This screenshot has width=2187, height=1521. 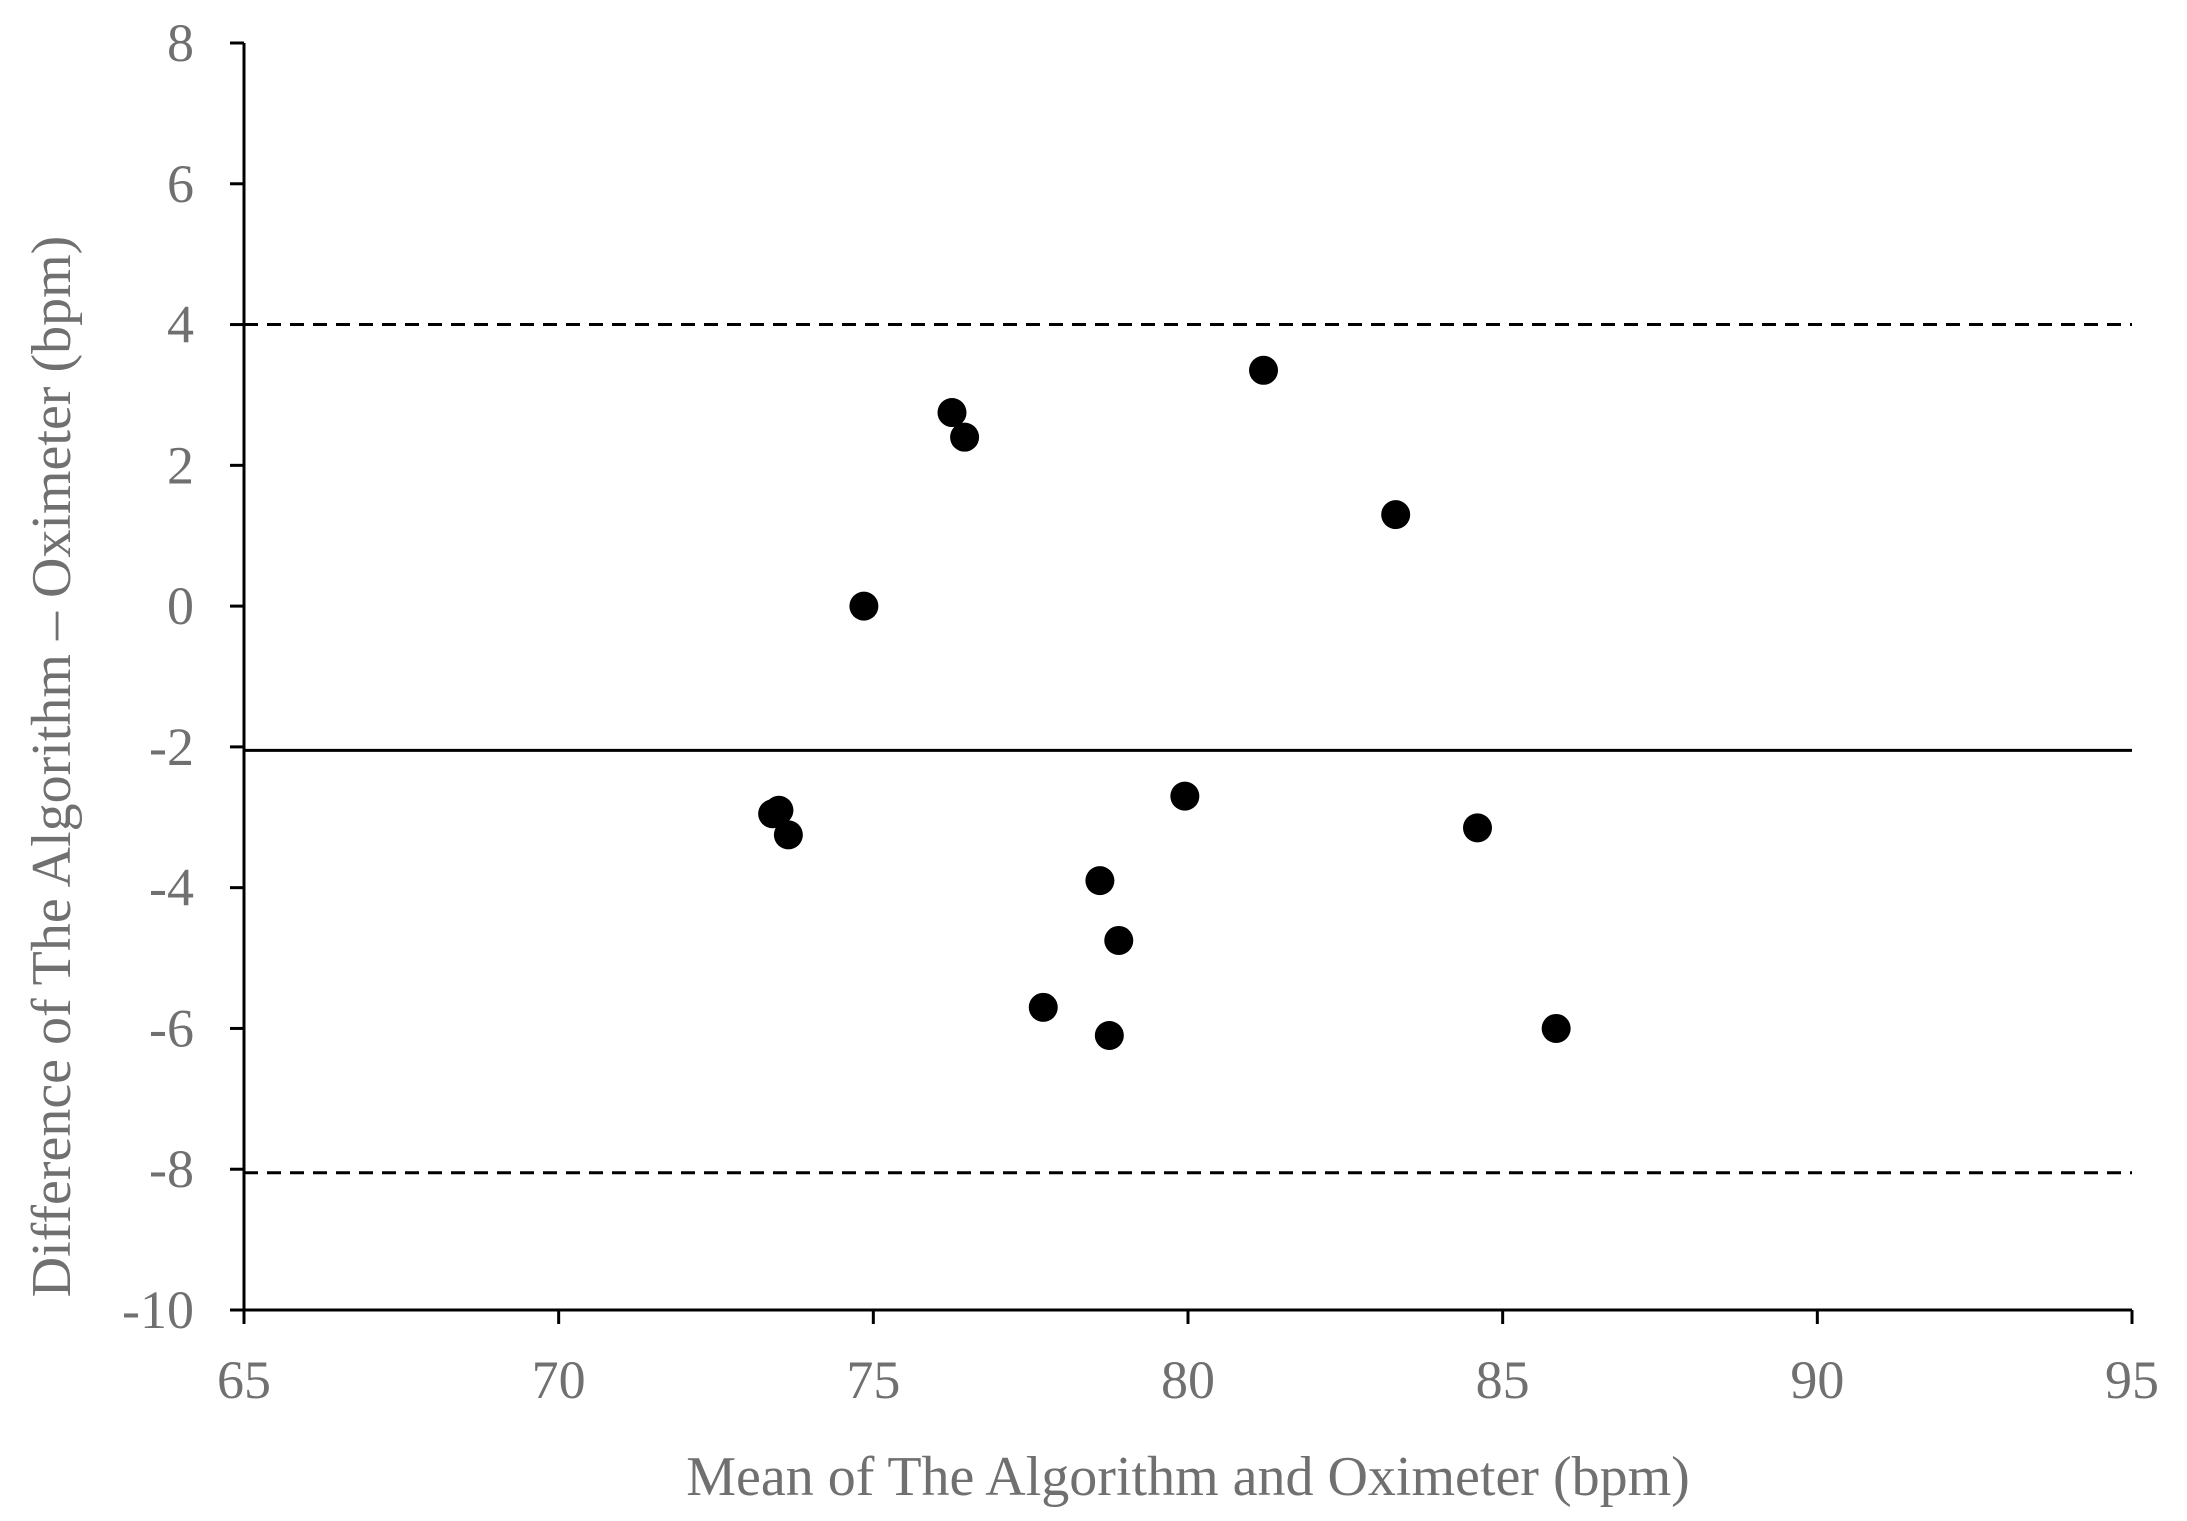 I want to click on x-tick-label: 90, so click(x=1817, y=1380).